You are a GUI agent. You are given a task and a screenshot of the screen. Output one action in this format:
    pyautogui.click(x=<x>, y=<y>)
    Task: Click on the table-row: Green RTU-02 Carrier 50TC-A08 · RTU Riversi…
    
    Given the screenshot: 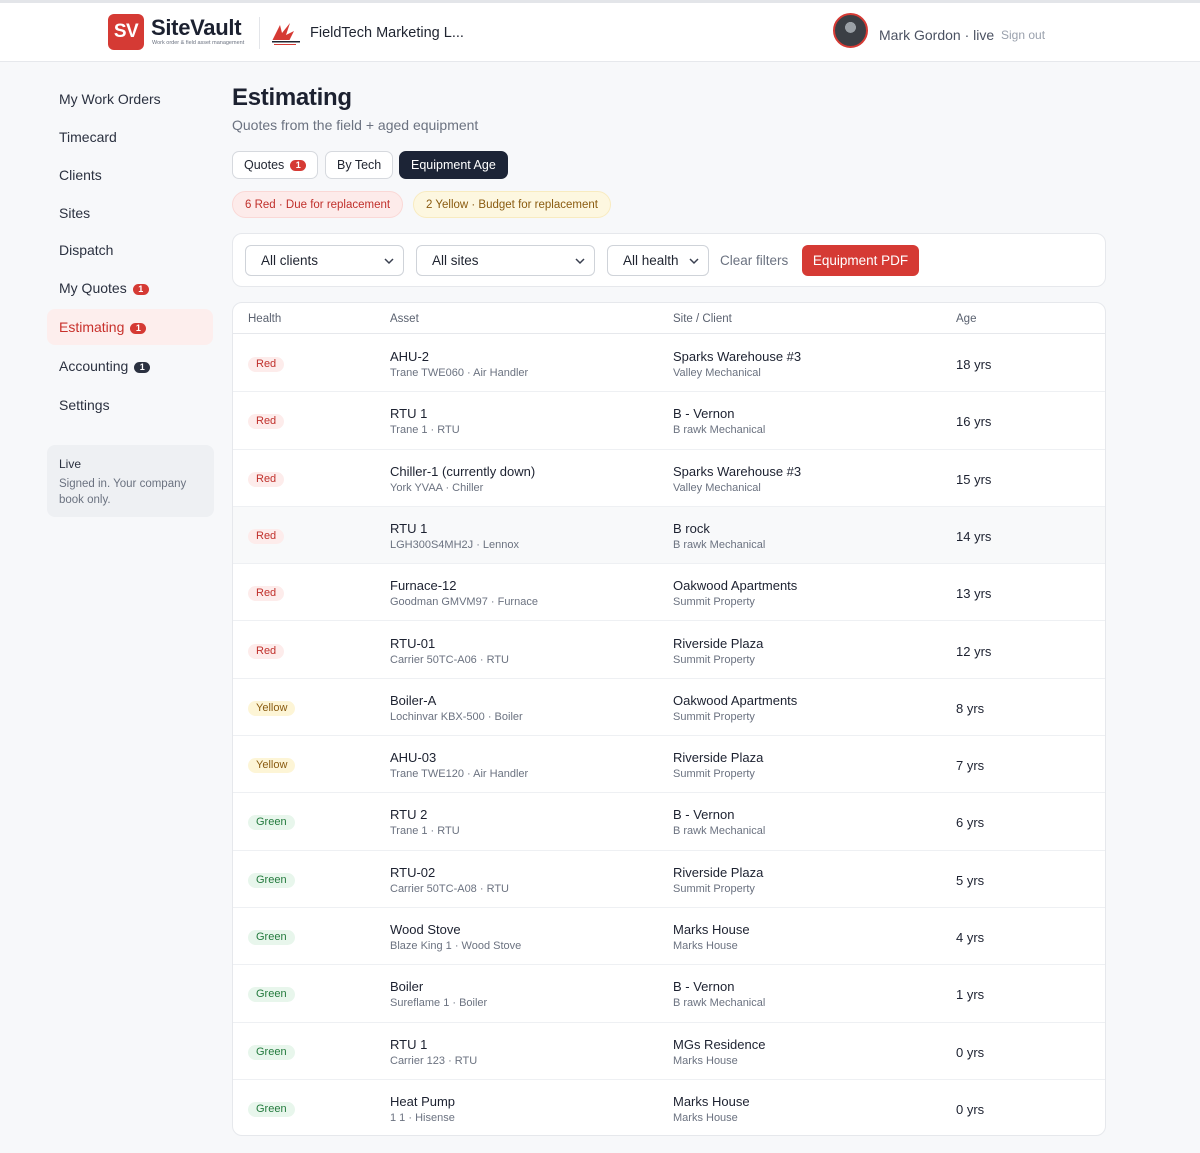 What is the action you would take?
    pyautogui.click(x=669, y=879)
    